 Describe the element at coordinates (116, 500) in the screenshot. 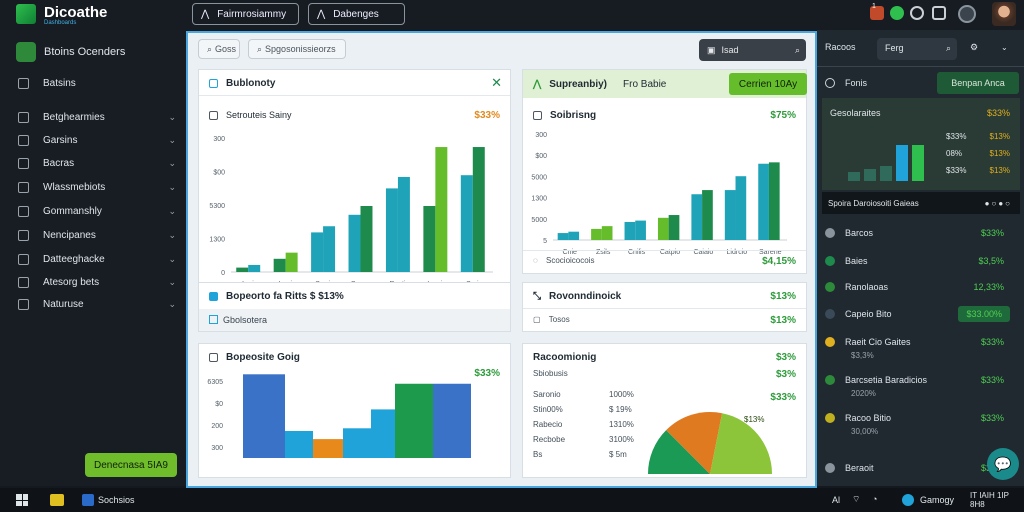

I see `taskbar-app-label: Sochsios` at that location.